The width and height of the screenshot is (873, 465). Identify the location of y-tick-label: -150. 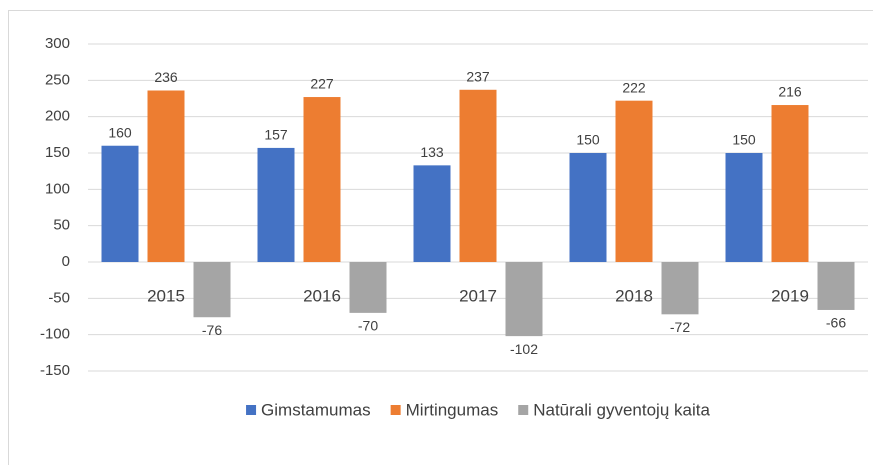
(55, 370).